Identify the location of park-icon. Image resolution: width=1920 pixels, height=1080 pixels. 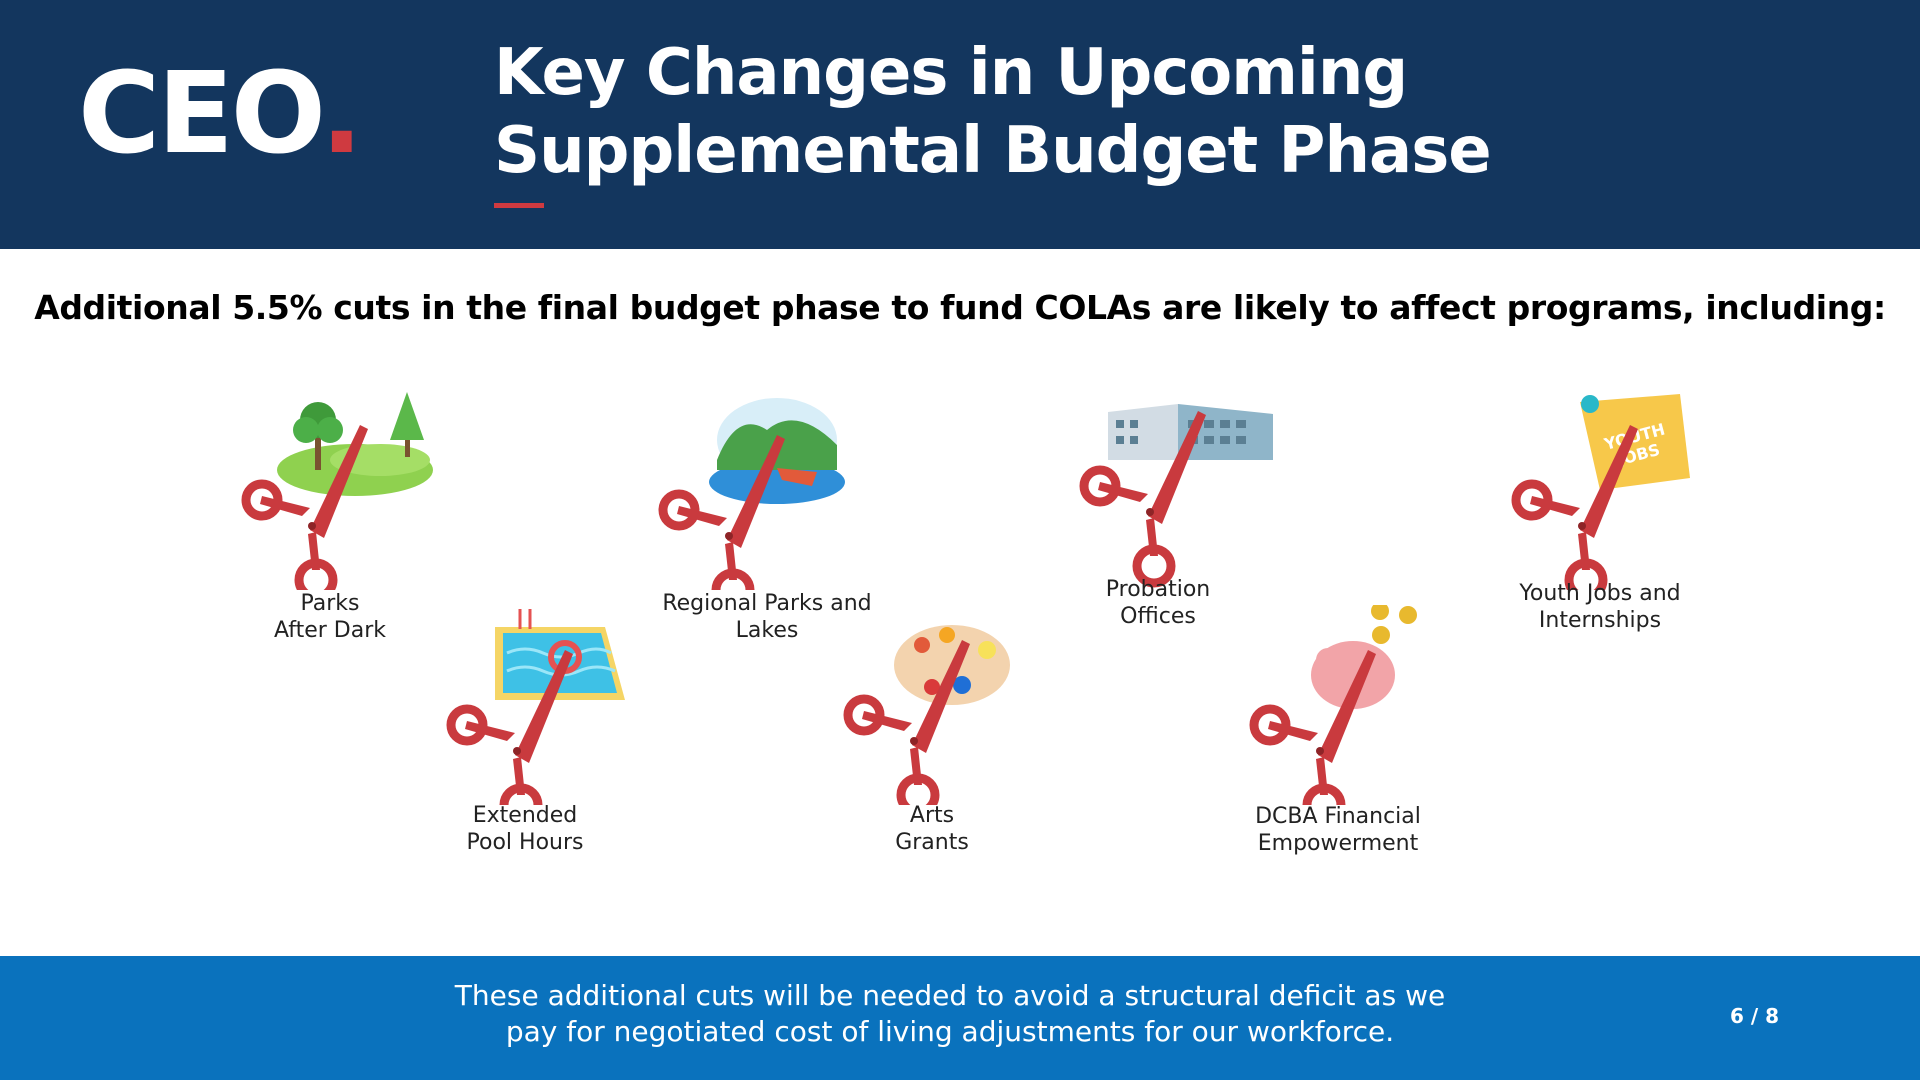
(306, 491).